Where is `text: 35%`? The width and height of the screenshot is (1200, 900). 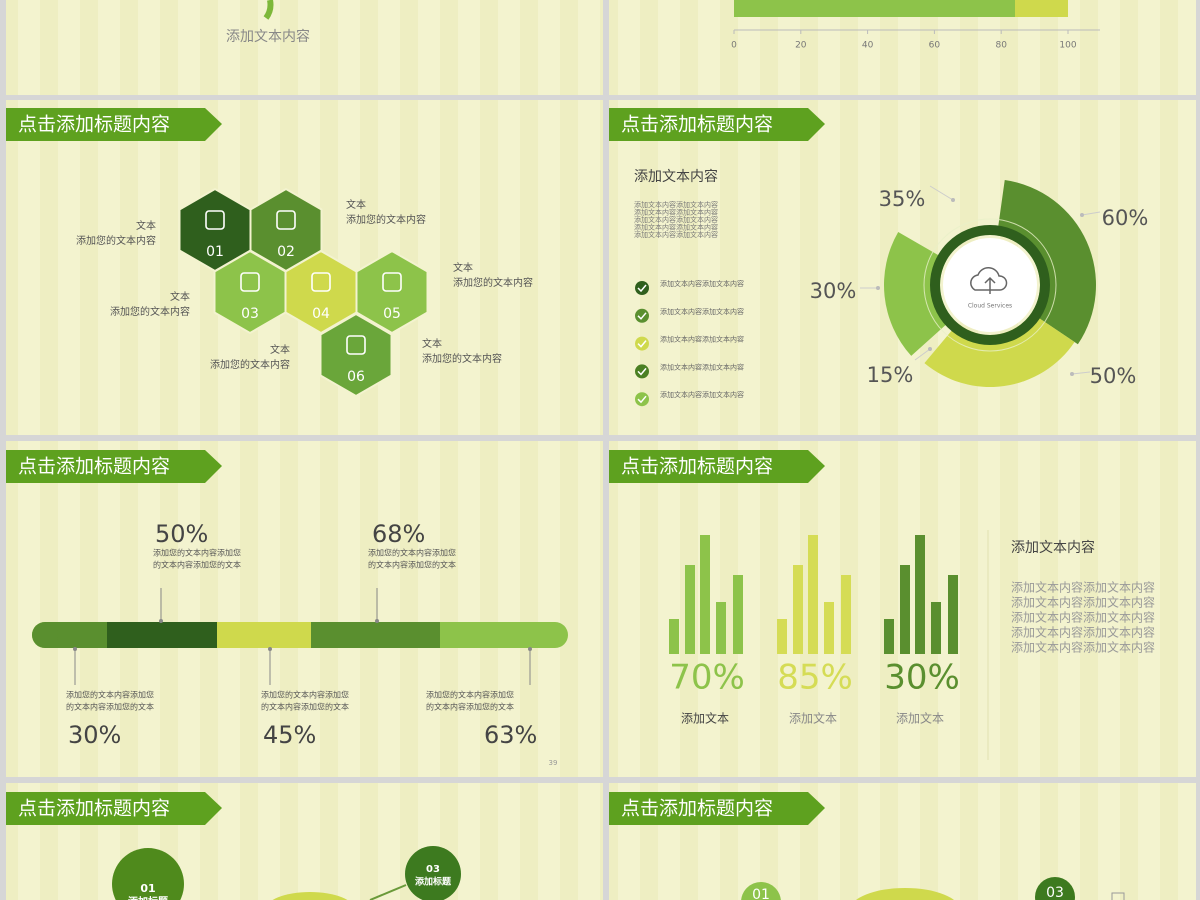 text: 35% is located at coordinates (902, 199).